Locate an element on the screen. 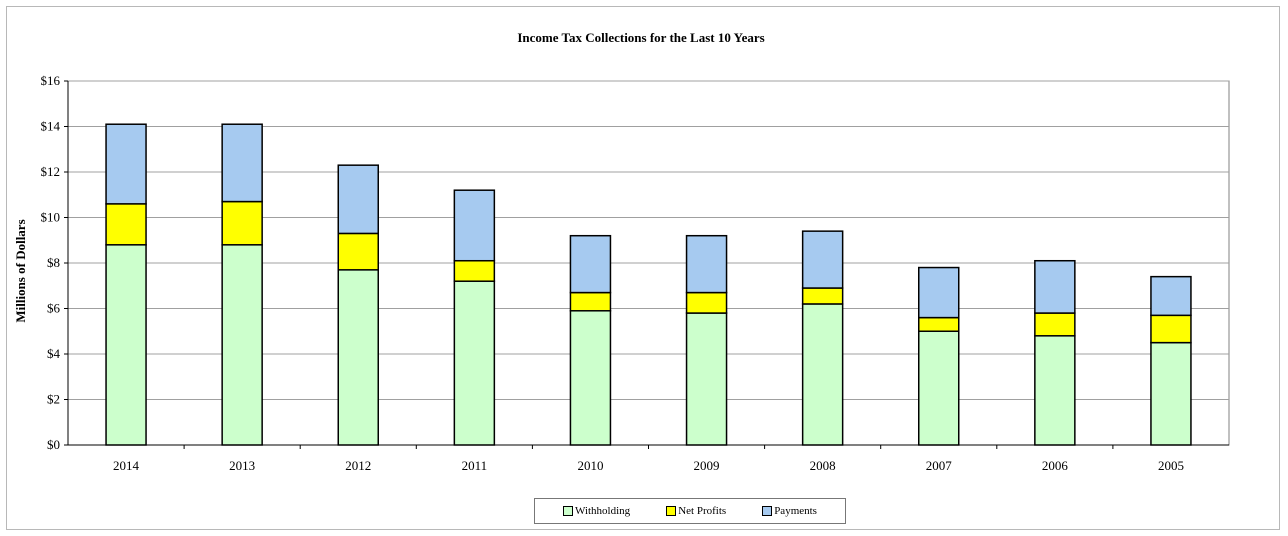 The width and height of the screenshot is (1288, 536). bar-payments-2012 is located at coordinates (358, 199).